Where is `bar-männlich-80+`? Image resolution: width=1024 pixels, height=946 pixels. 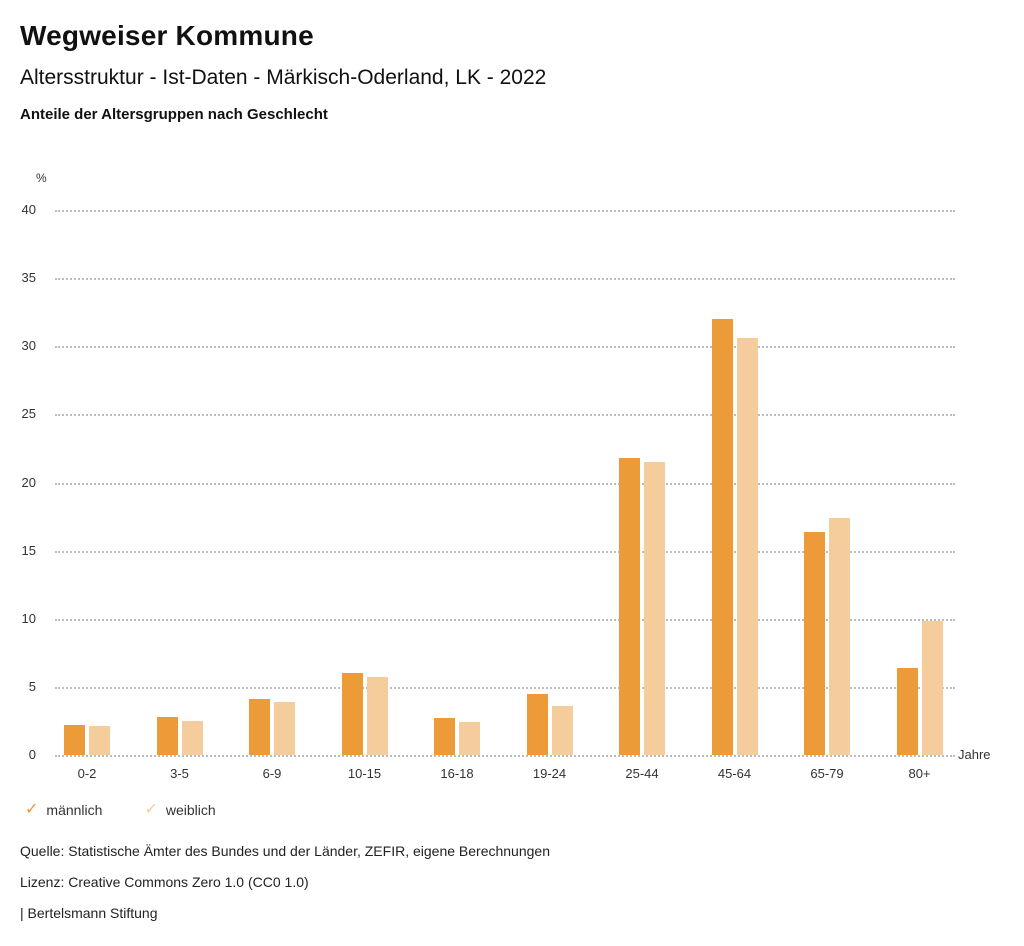
bar-männlich-80+ is located at coordinates (907, 711).